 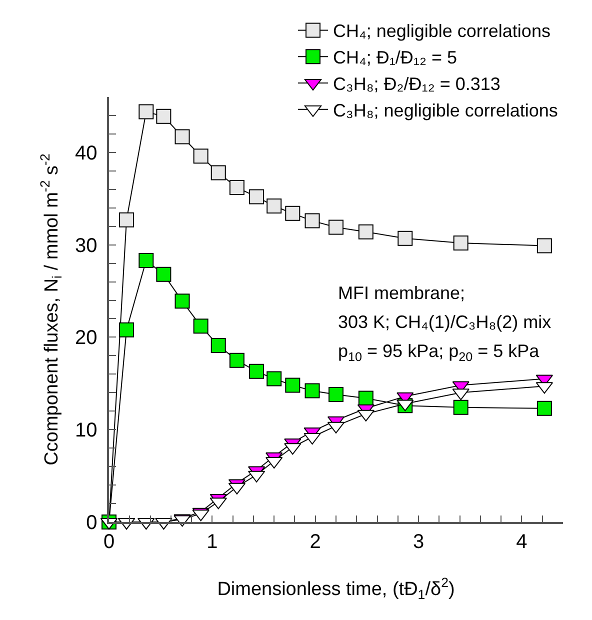 What do you see at coordinates (86, 245) in the screenshot?
I see `y-tick-label: 30` at bounding box center [86, 245].